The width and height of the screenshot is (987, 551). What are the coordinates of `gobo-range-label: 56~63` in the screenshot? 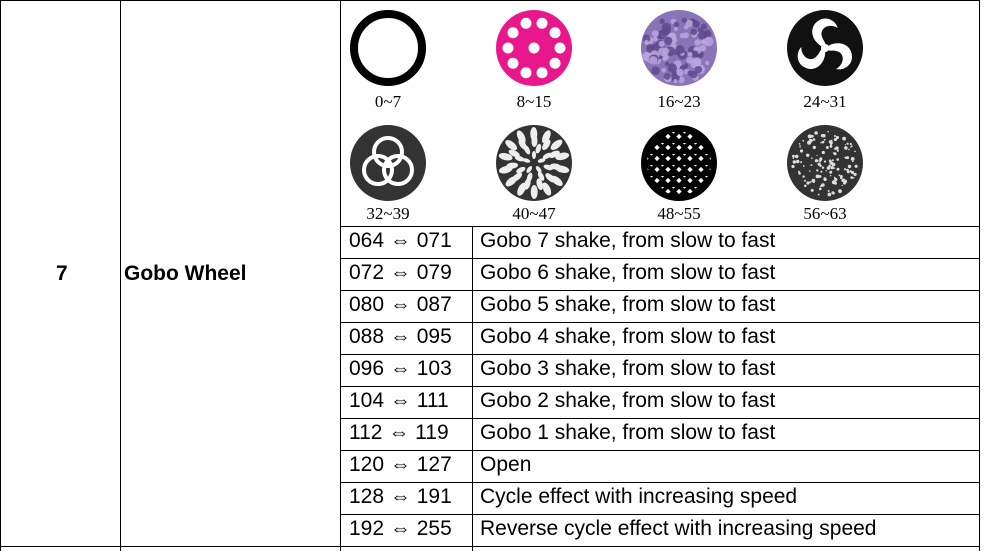 It's located at (825, 213).